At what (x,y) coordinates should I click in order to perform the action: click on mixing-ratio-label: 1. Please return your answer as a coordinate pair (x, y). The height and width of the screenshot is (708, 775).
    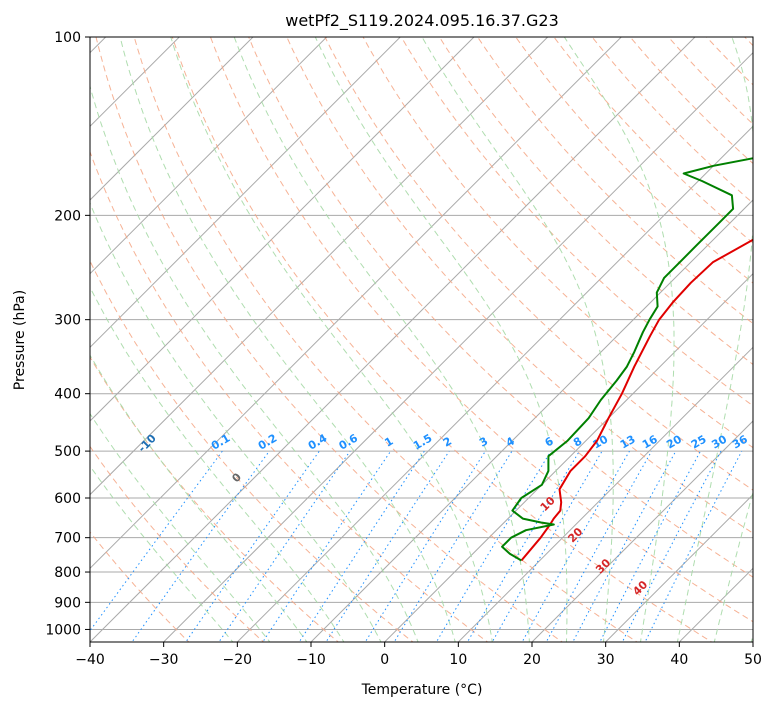
    Looking at the image, I should click on (388, 442).